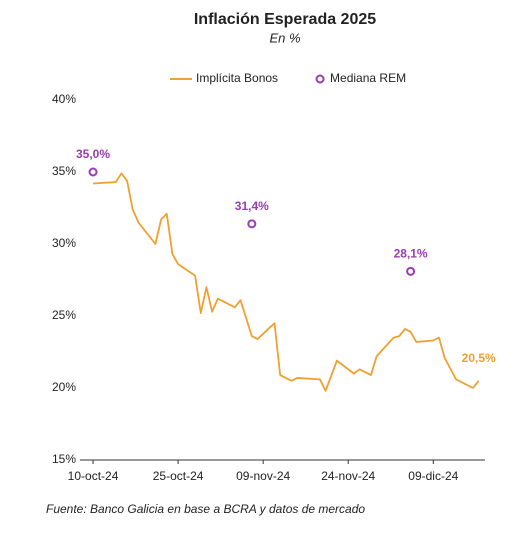 The width and height of the screenshot is (520, 537). I want to click on y-tick-label: 35%, so click(64, 171).